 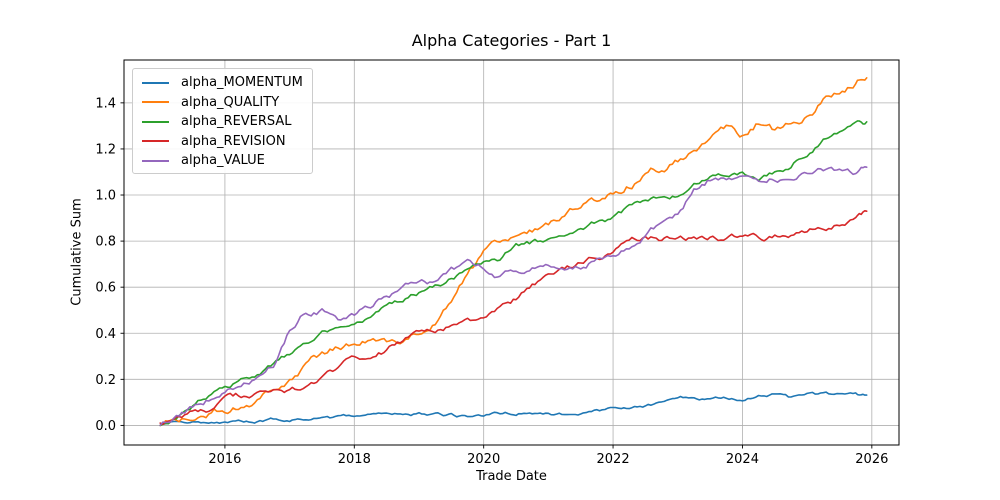 I want to click on y-tick-label: 1.4, so click(x=105, y=103).